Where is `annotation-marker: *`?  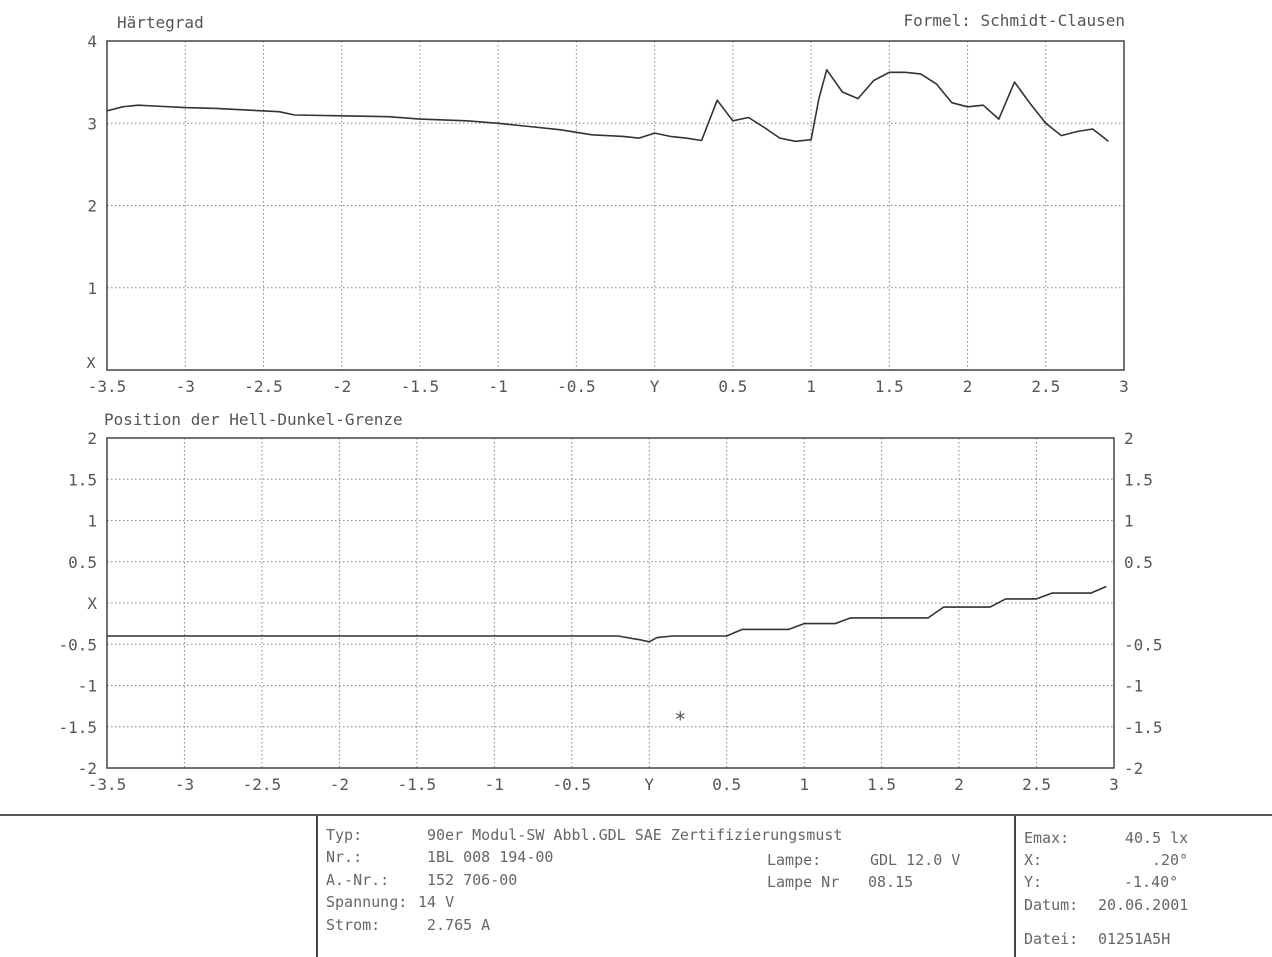
annotation-marker: * is located at coordinates (680, 720).